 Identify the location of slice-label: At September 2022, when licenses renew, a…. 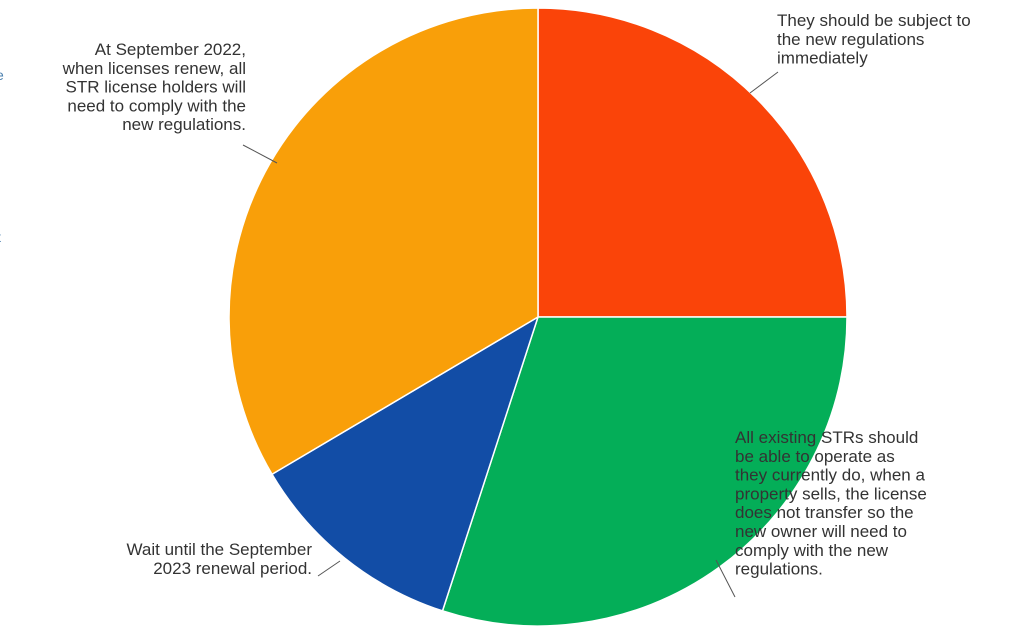
(154, 87).